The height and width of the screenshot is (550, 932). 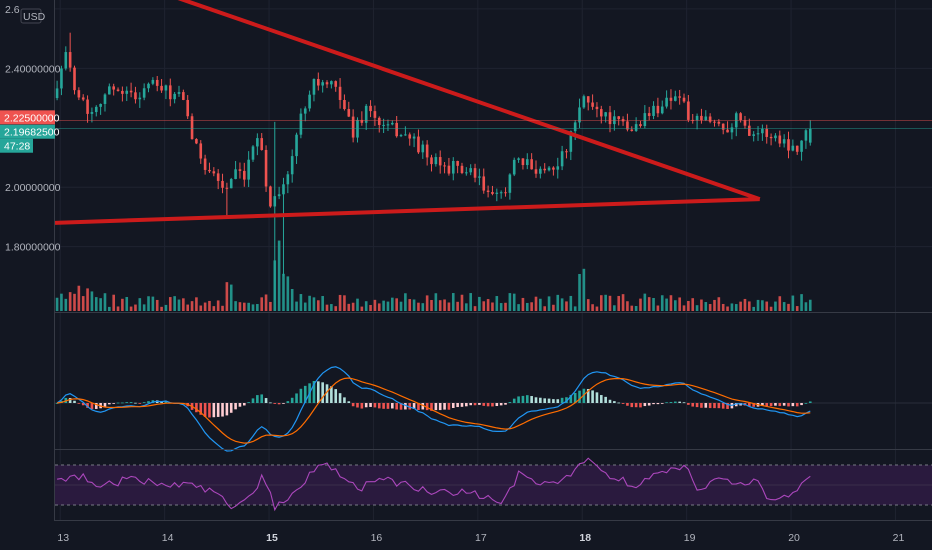 What do you see at coordinates (466, 535) in the screenshot?
I see `time-axis: 13 14 15 16 17 18 19 20 21` at bounding box center [466, 535].